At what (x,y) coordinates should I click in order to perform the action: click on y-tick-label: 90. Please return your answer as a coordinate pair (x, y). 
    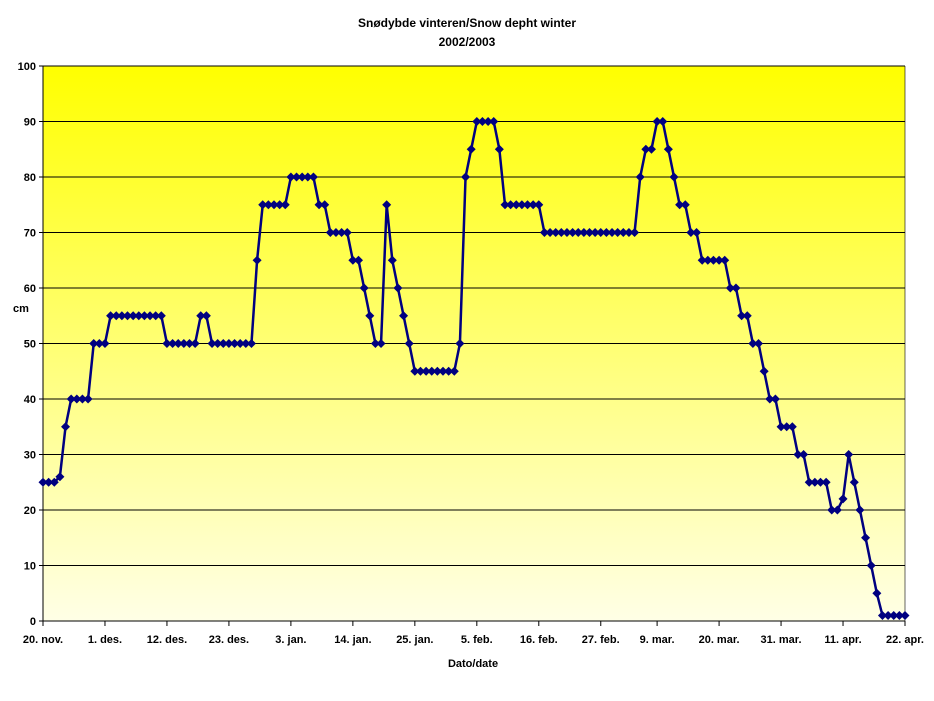
    Looking at the image, I should click on (30, 123).